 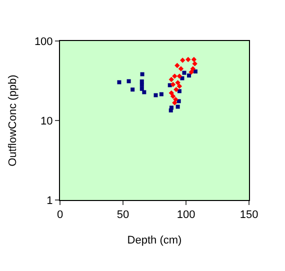 I want to click on x-tick-label: 150, so click(x=249, y=215).